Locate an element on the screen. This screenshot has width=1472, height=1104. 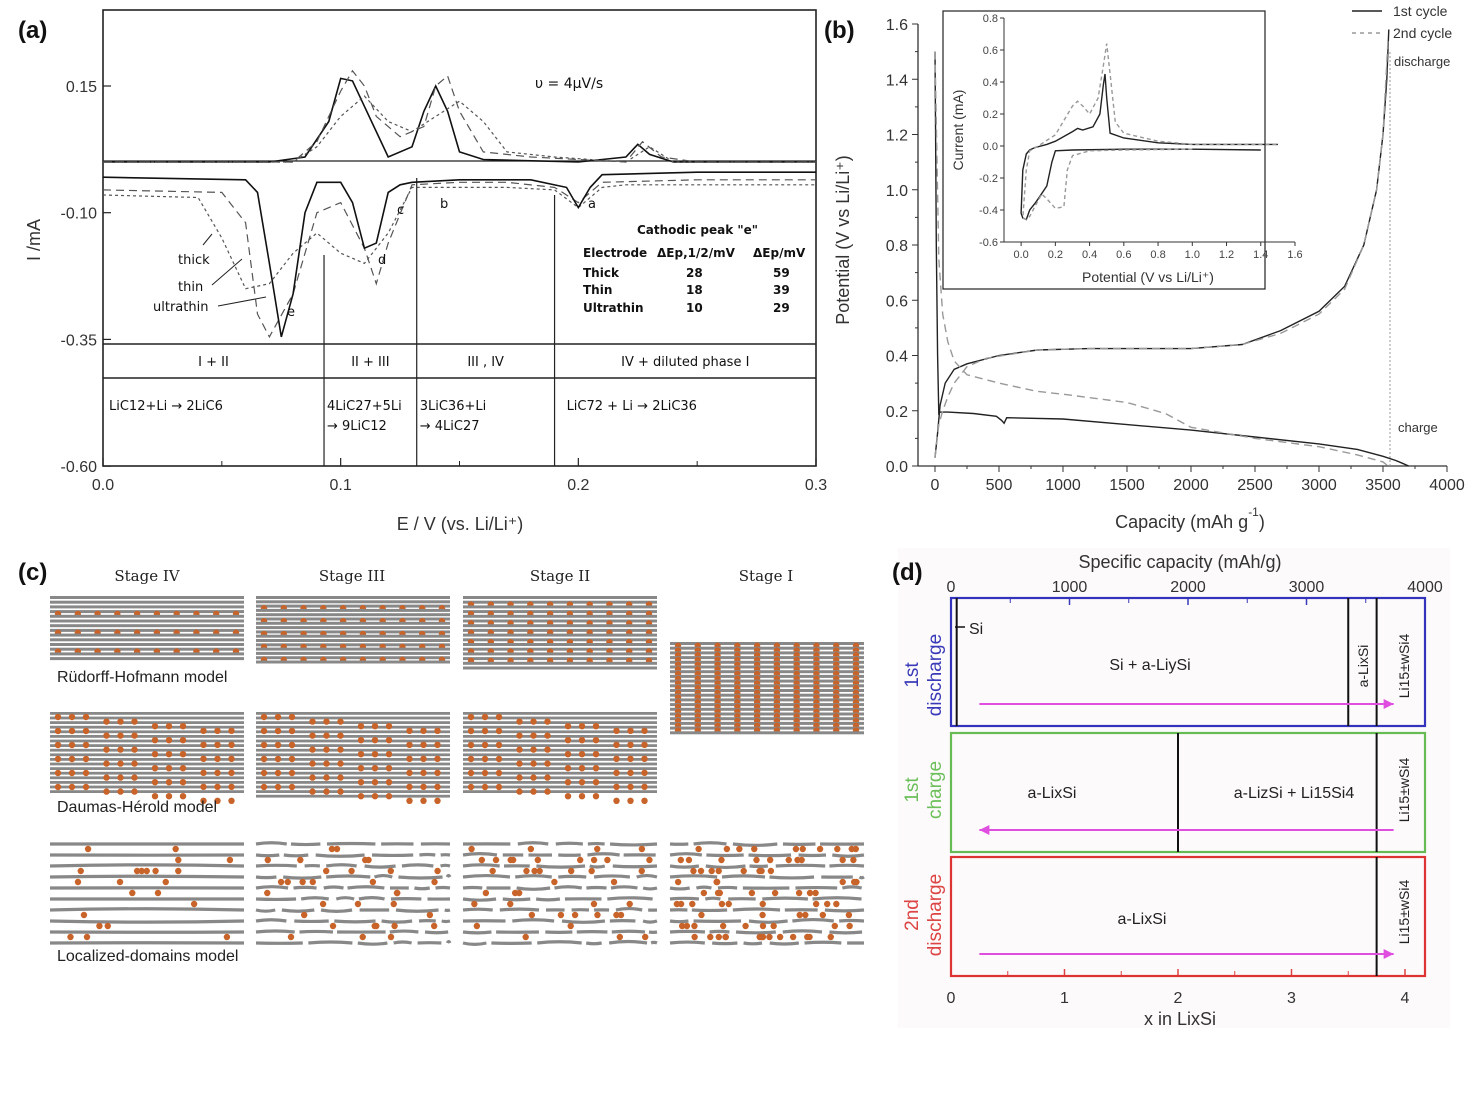
stage-i-ld is located at coordinates (767, 893).